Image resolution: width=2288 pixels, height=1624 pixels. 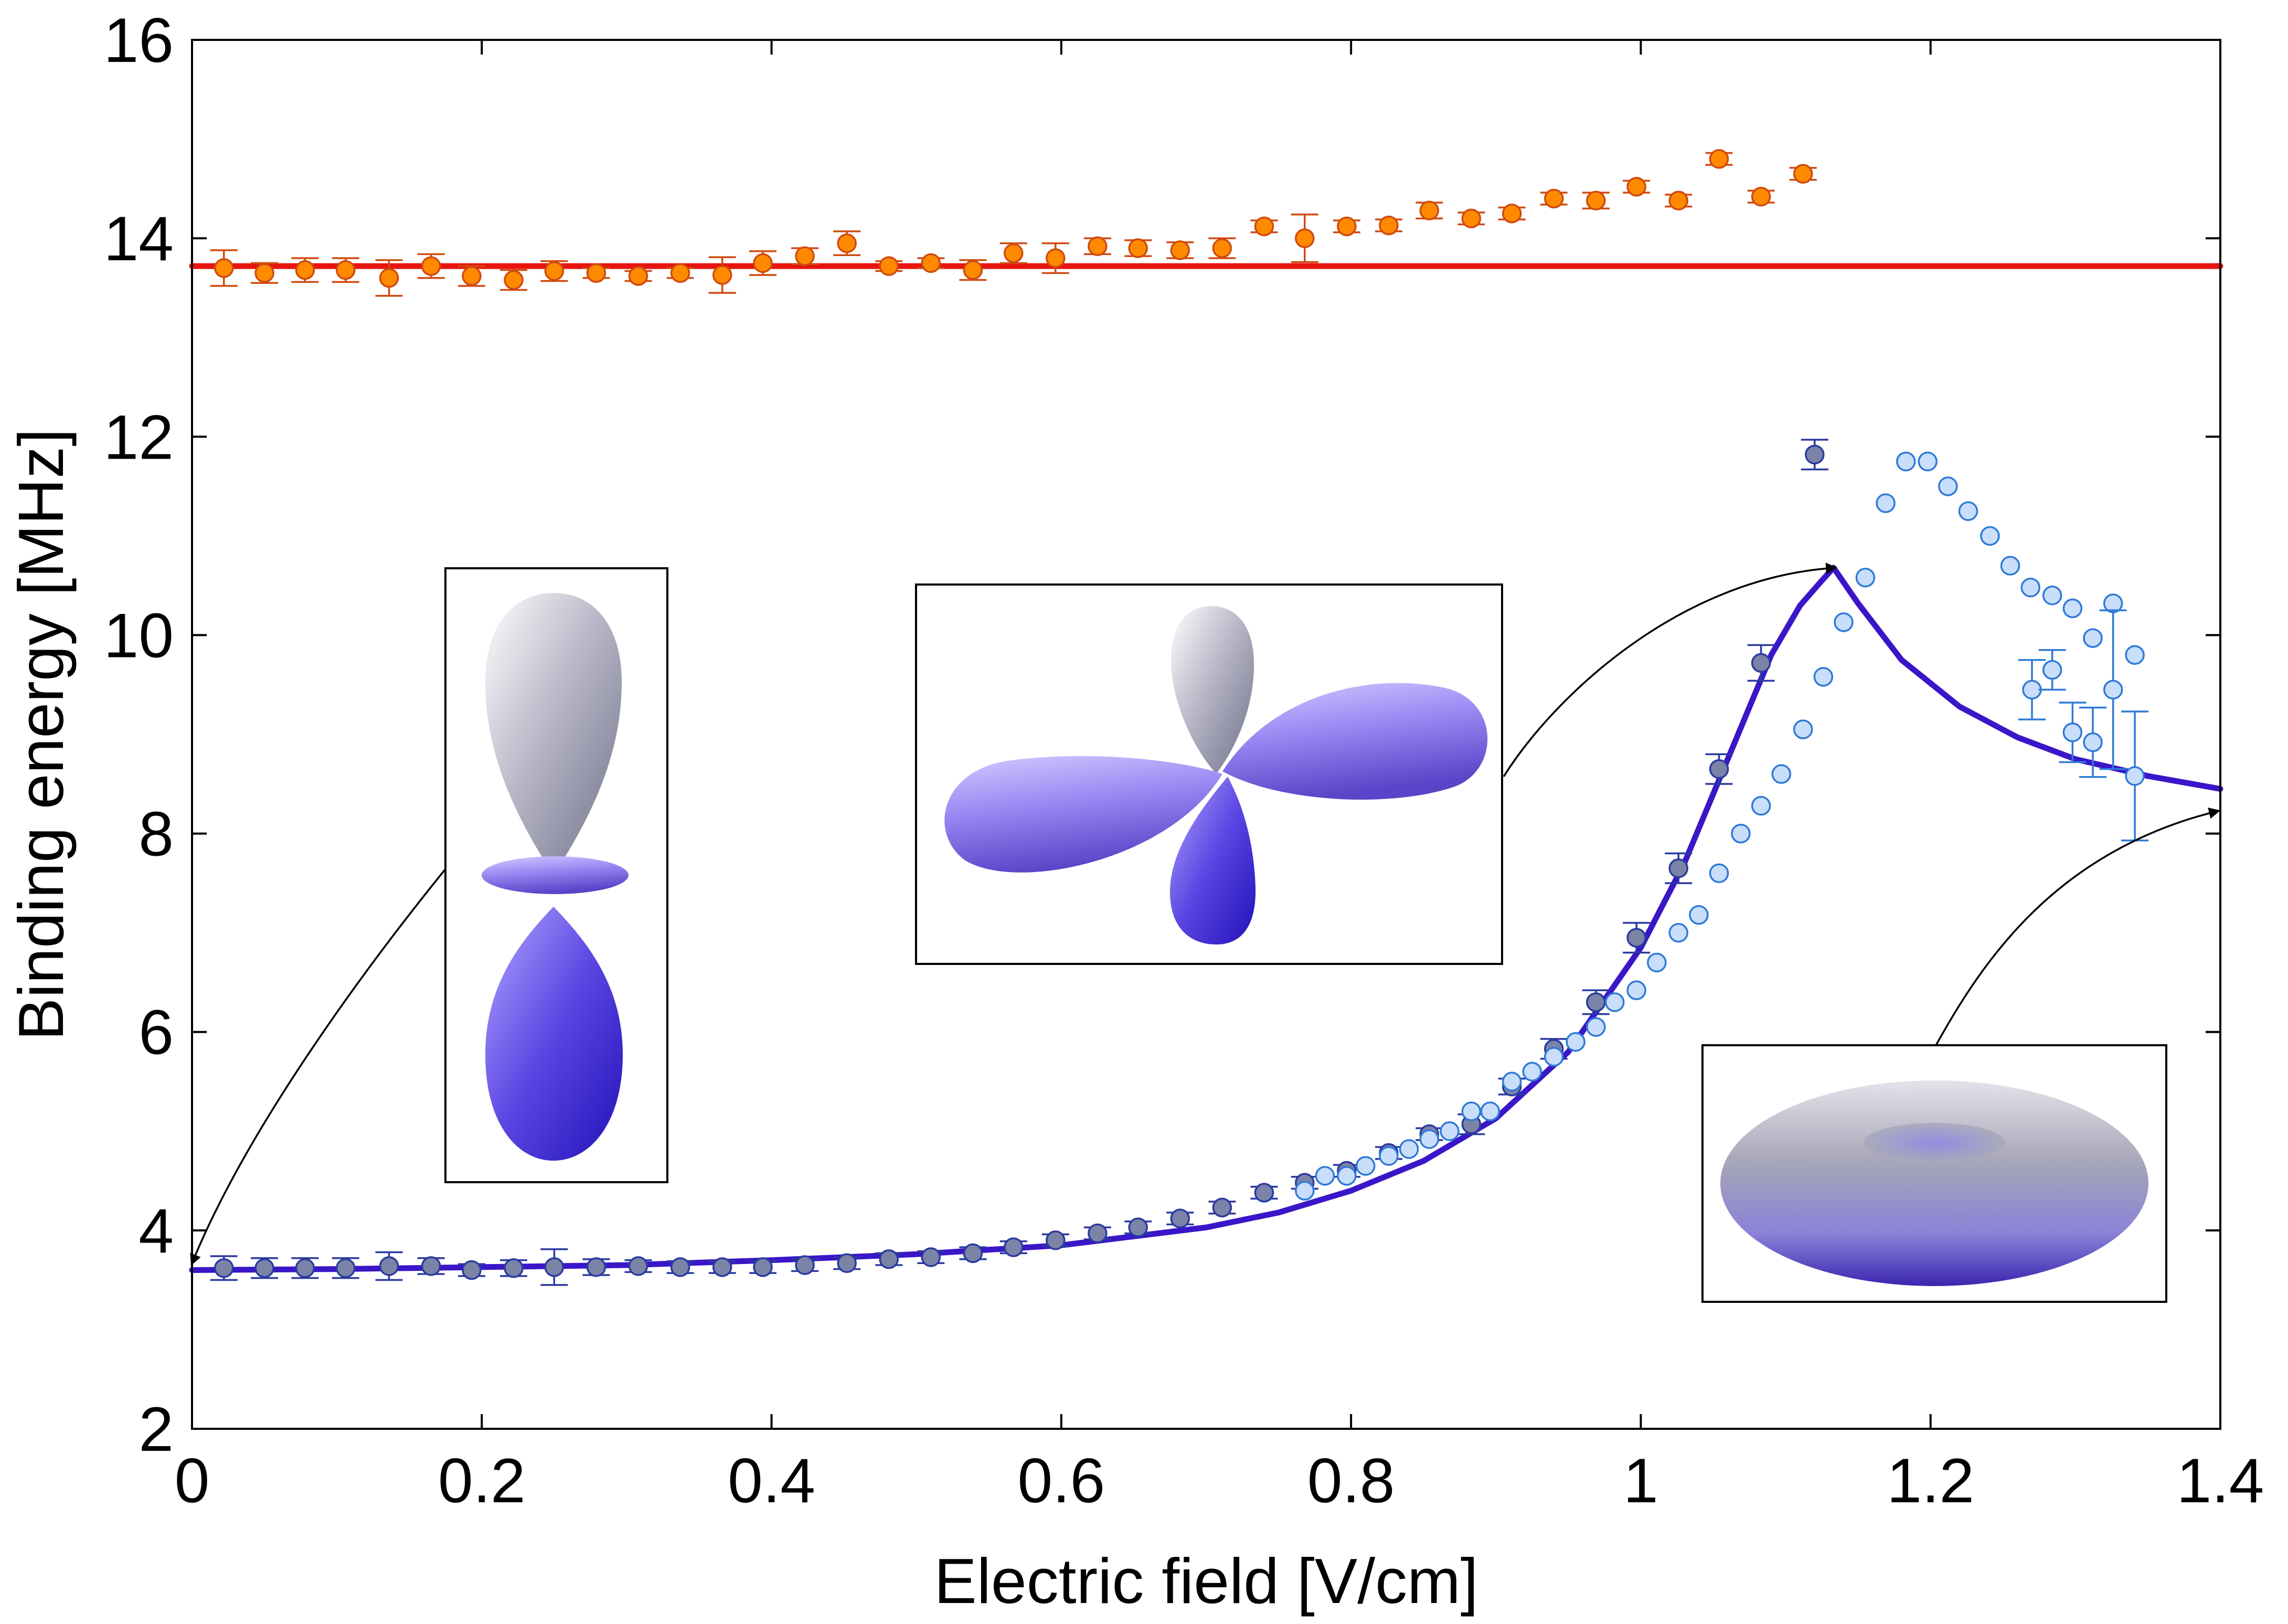 What do you see at coordinates (1351, 1481) in the screenshot?
I see `x-tick-label: 0.8` at bounding box center [1351, 1481].